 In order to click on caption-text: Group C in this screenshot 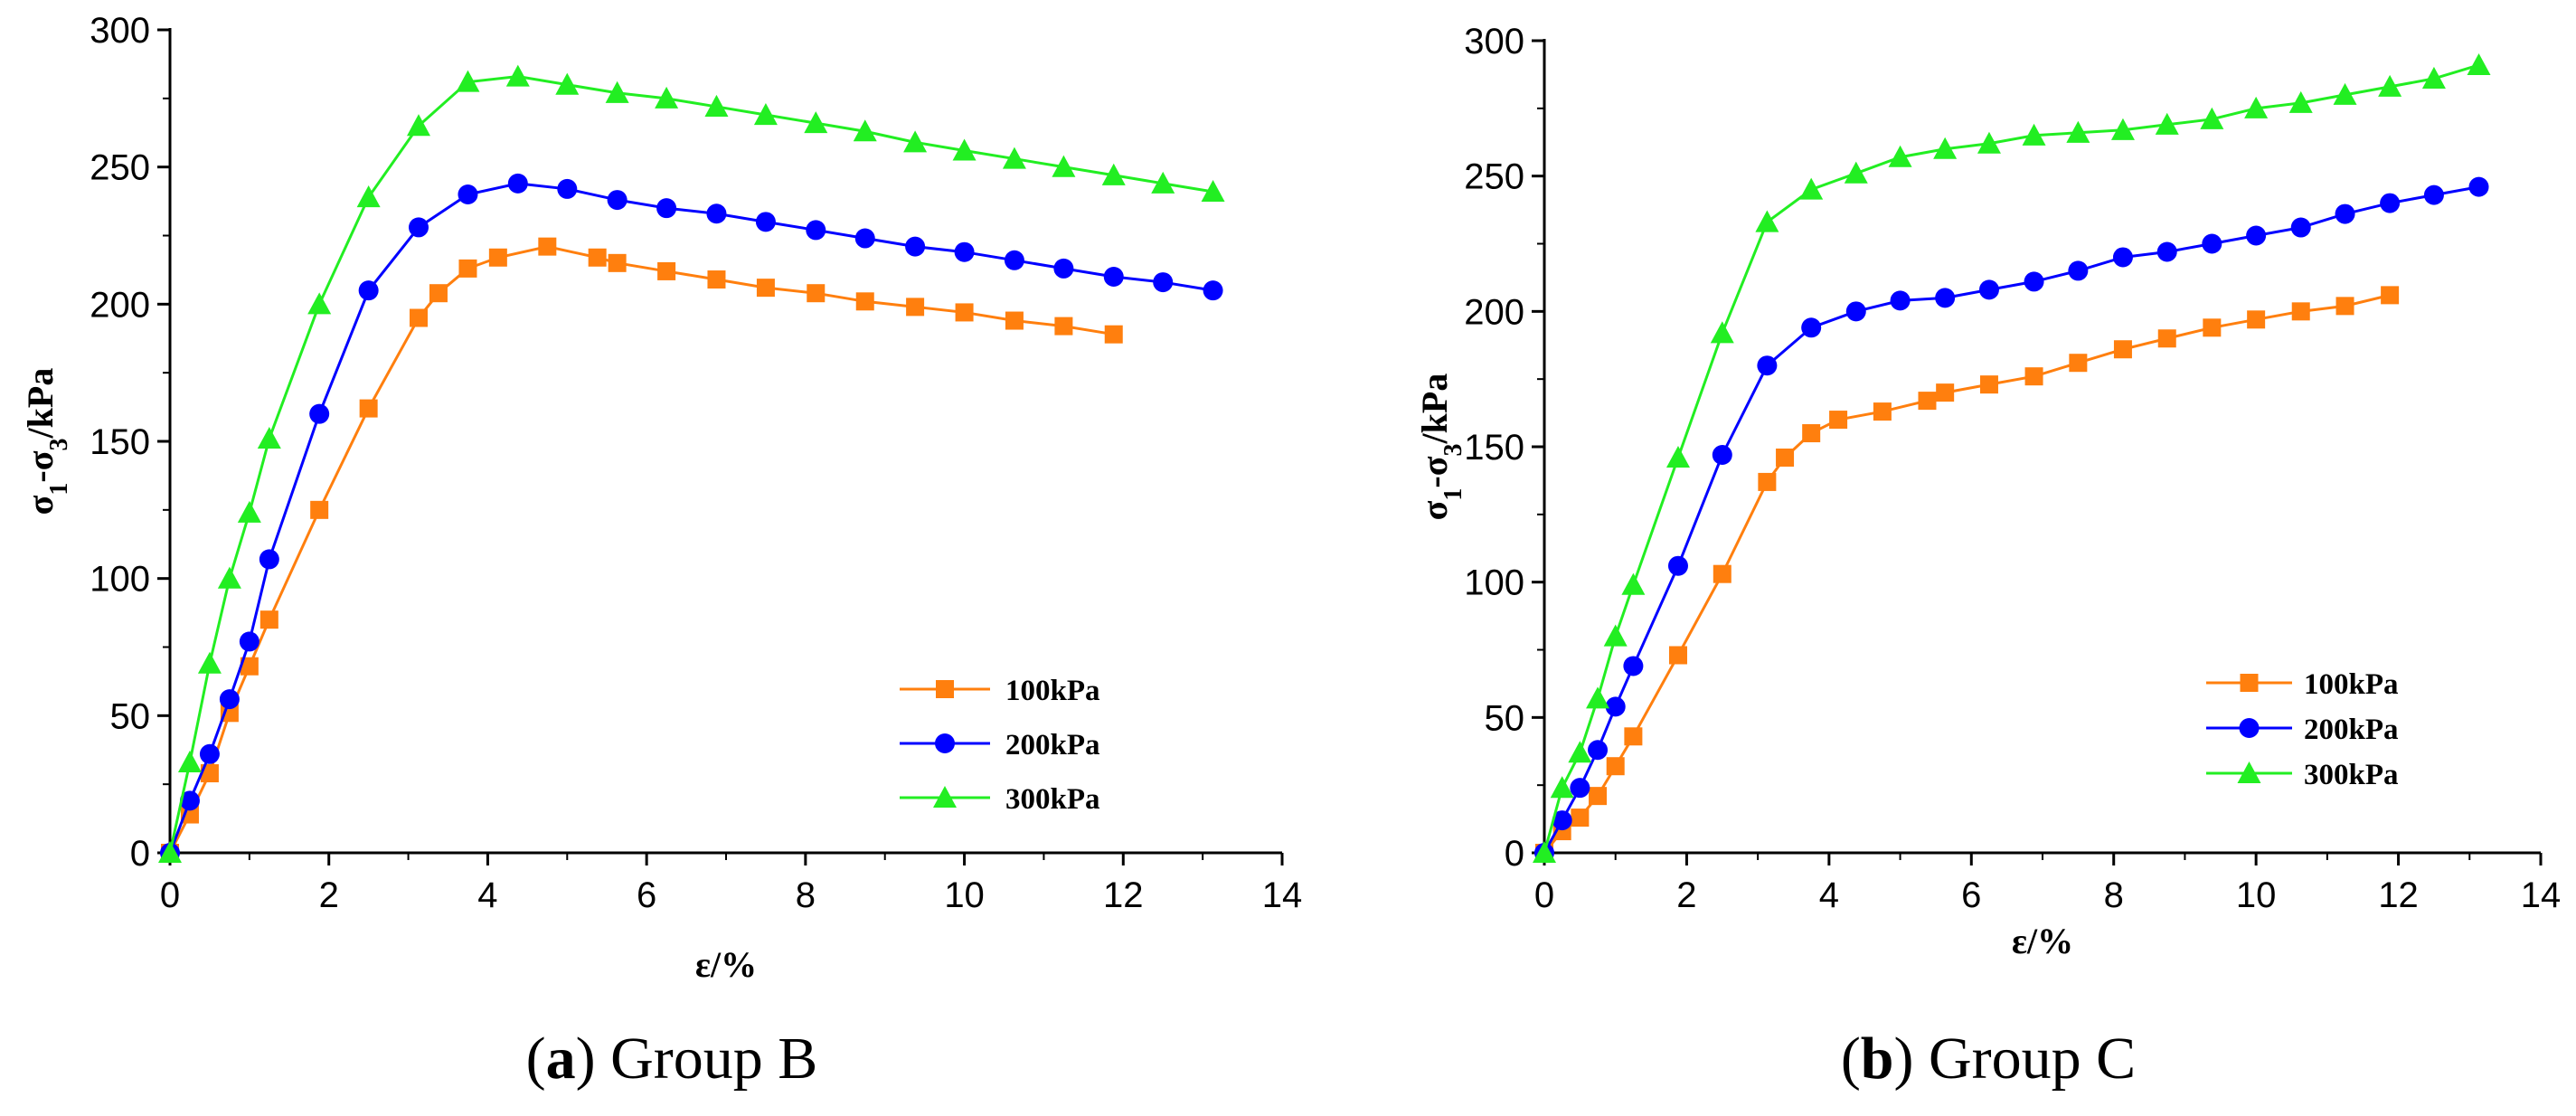, I will do `click(2032, 1059)`.